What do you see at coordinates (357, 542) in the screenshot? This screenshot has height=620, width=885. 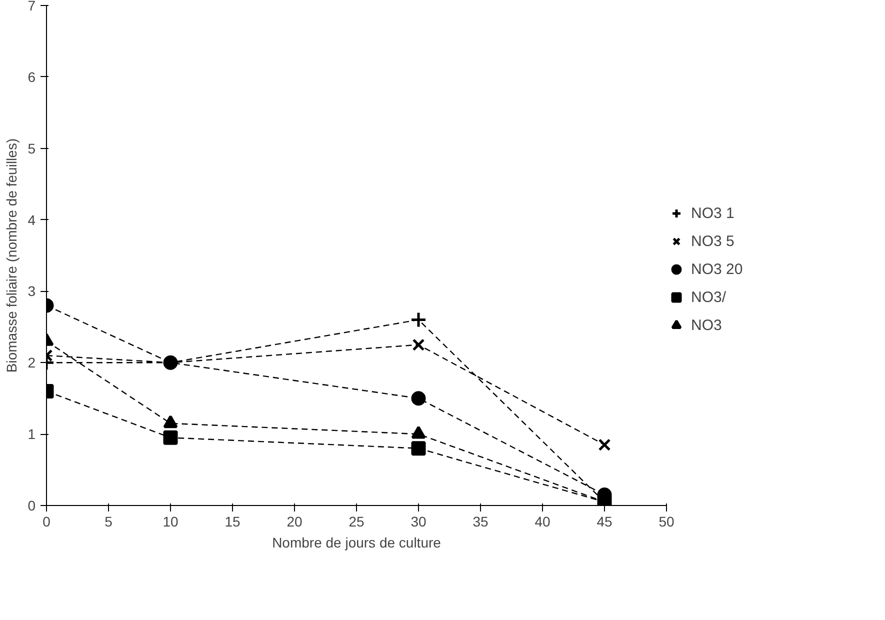 I see `x-axis-title: Nombre de jours de culture` at bounding box center [357, 542].